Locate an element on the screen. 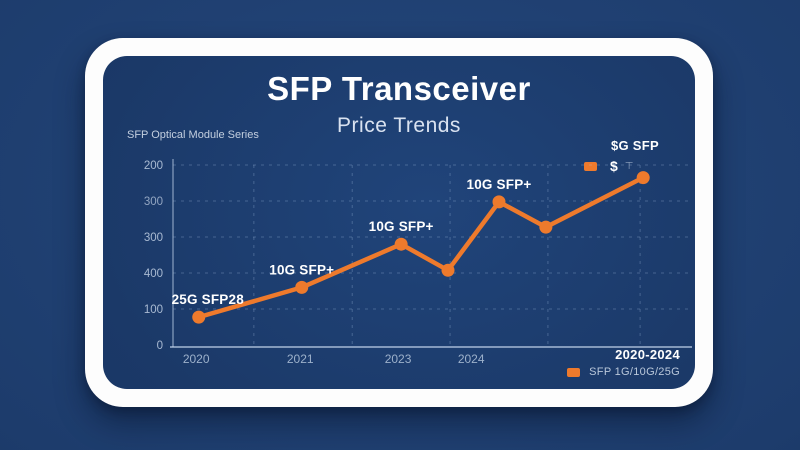  series-caption: SFP Optical Module Series is located at coordinates (193, 135).